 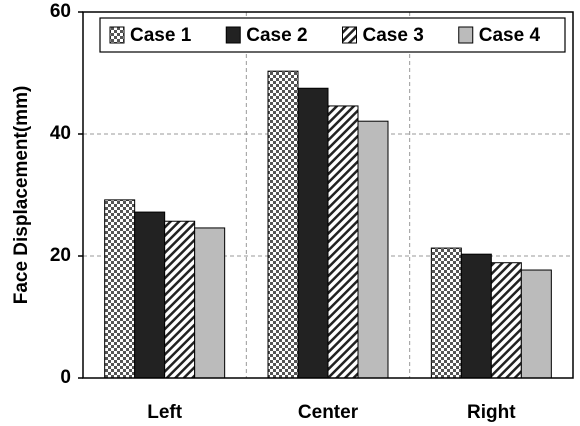 What do you see at coordinates (65, 377) in the screenshot?
I see `y-tick-label: 0` at bounding box center [65, 377].